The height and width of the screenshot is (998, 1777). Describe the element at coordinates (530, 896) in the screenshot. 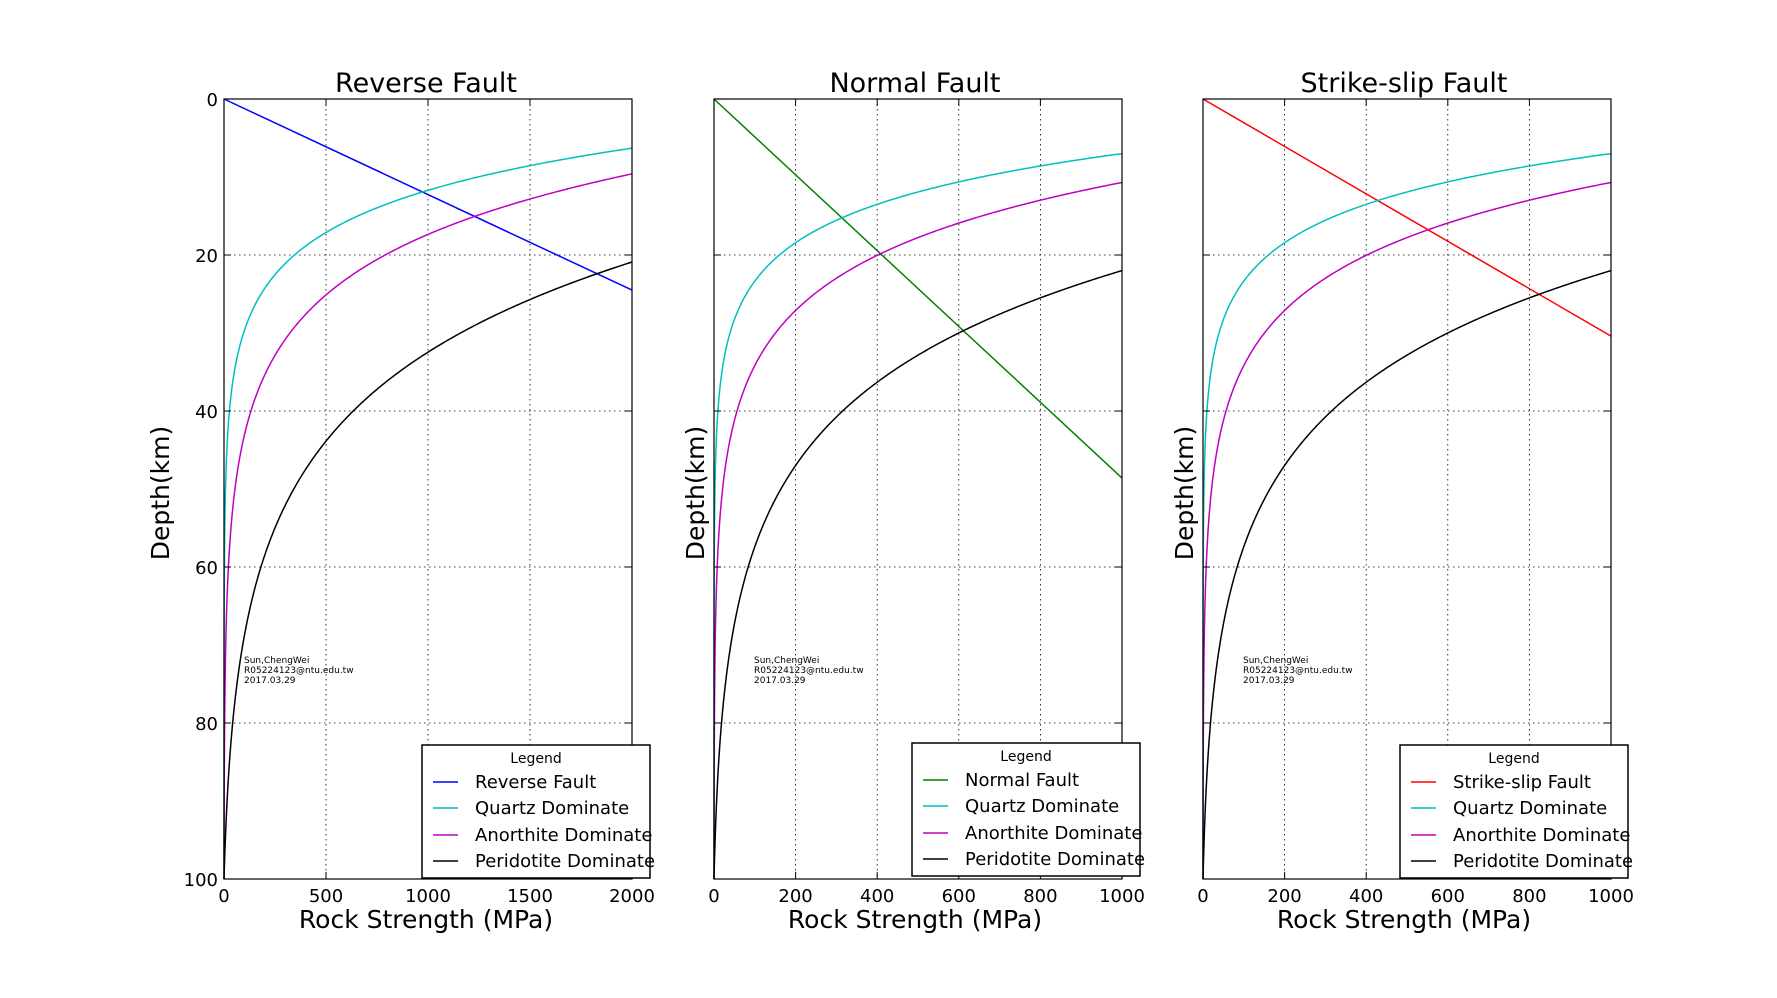

I see `x-tick-label: 1500` at that location.